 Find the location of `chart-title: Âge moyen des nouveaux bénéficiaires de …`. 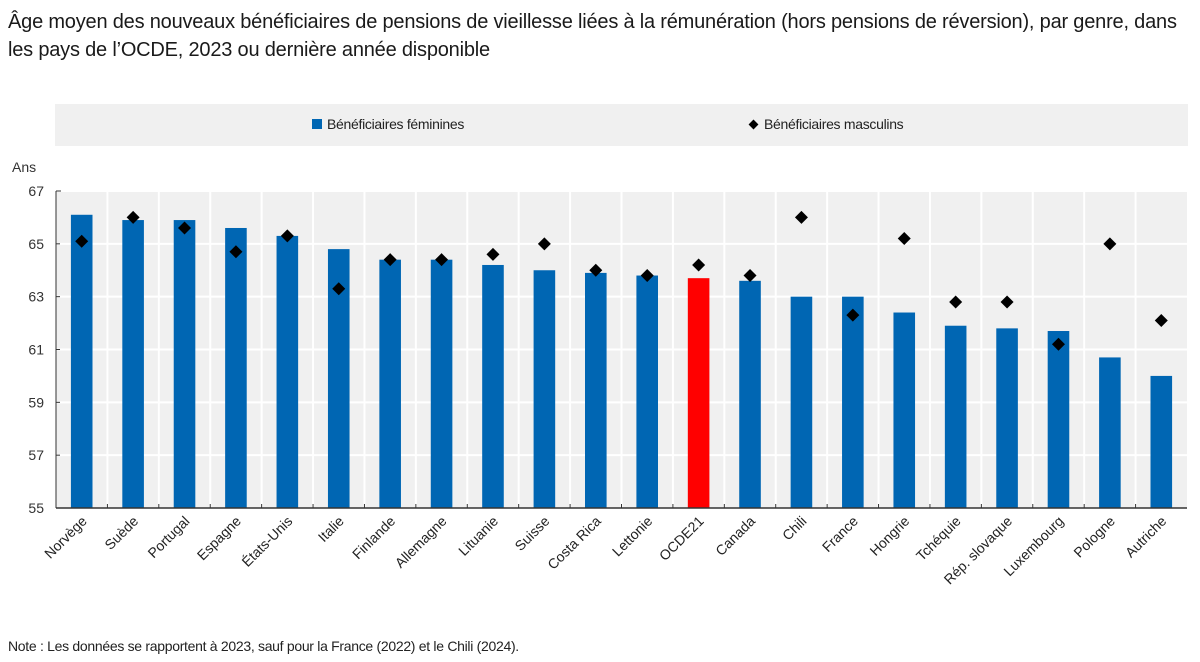

chart-title: Âge moyen des nouveaux bénéficiaires de … is located at coordinates (592, 36).